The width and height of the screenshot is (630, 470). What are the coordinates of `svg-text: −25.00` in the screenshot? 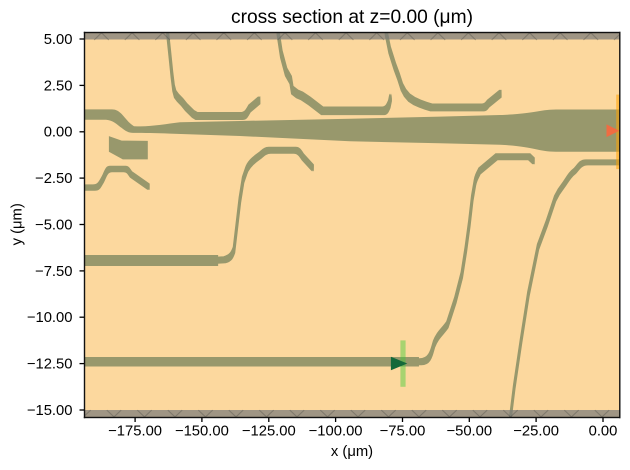 It's located at (536, 432).